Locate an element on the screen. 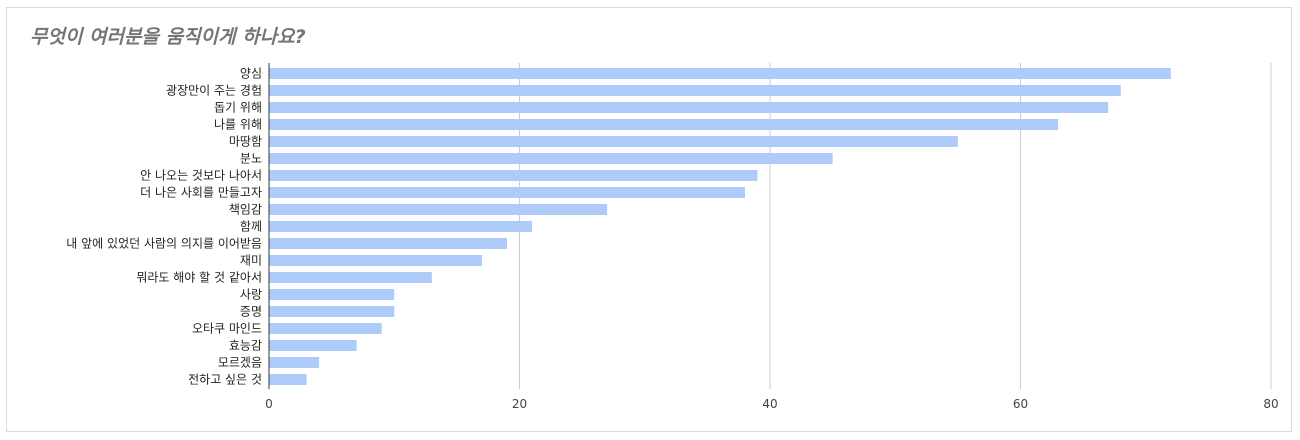  chart-title: 무엇이 여러분을 움직이게 하나요? is located at coordinates (168, 37).